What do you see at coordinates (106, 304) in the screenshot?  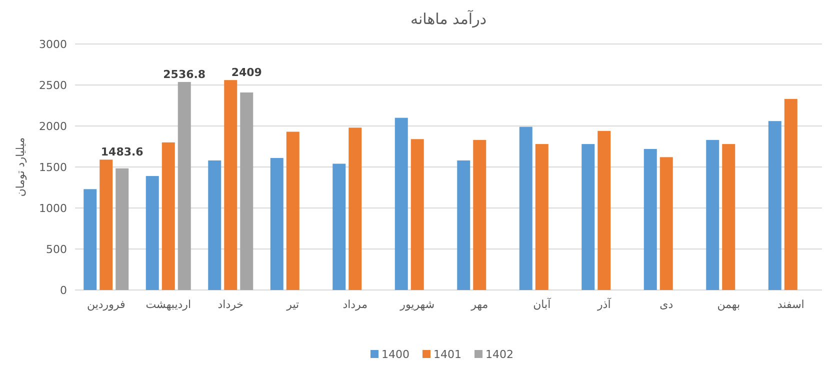 I see `x-tick-label: فروردین` at bounding box center [106, 304].